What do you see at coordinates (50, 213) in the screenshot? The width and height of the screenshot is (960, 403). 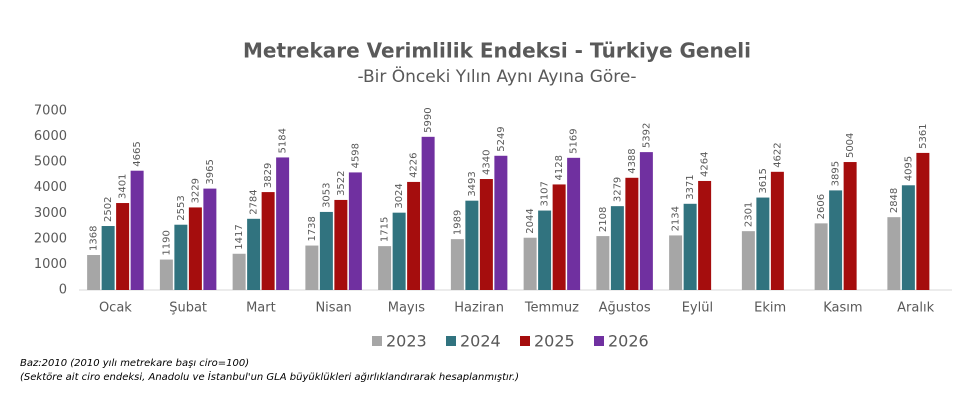 I see `y-tick-label: 3000` at bounding box center [50, 213].